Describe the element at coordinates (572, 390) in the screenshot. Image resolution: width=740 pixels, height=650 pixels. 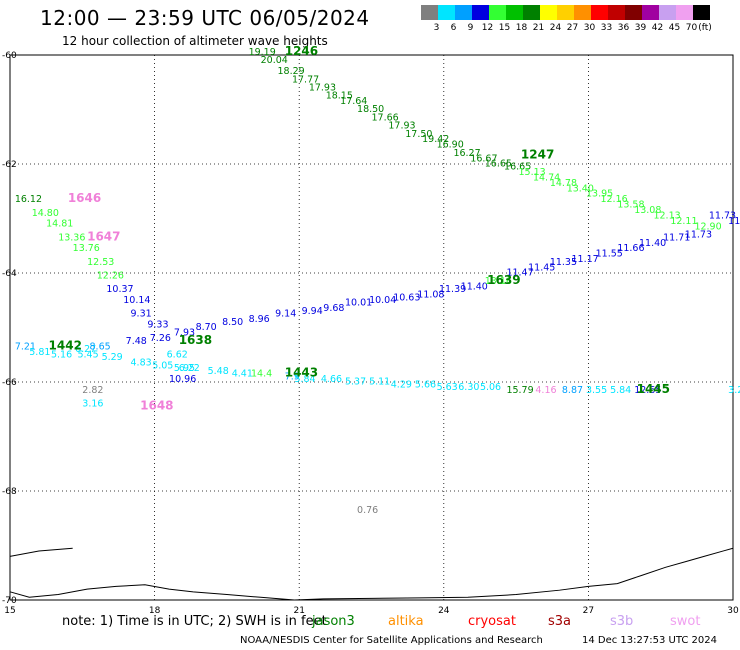
I see `wave-height-value: 8.87` at that location.